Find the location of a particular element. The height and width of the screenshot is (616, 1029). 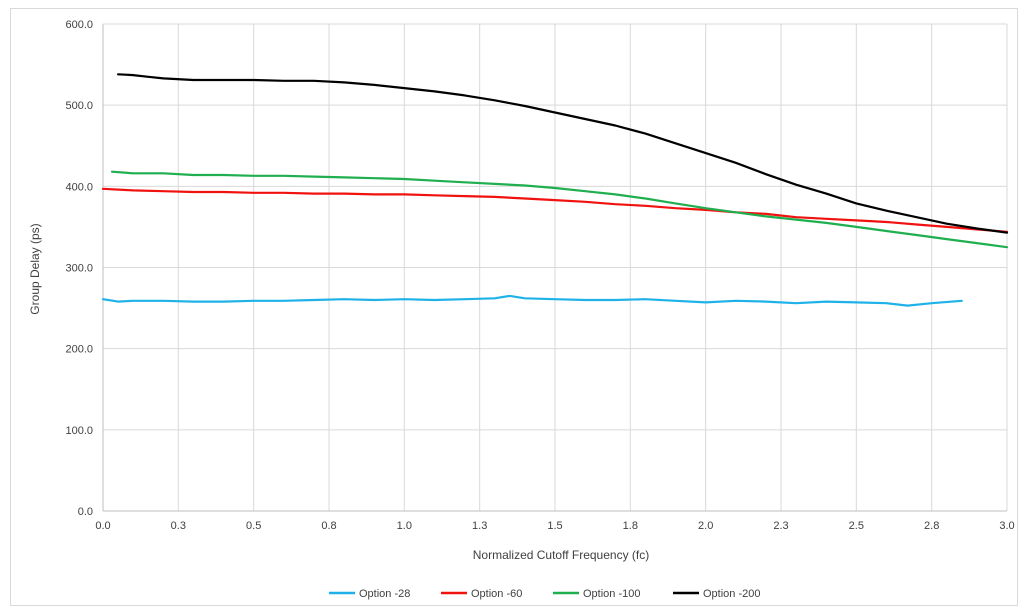

x-tick-label: 0.3 is located at coordinates (178, 526).